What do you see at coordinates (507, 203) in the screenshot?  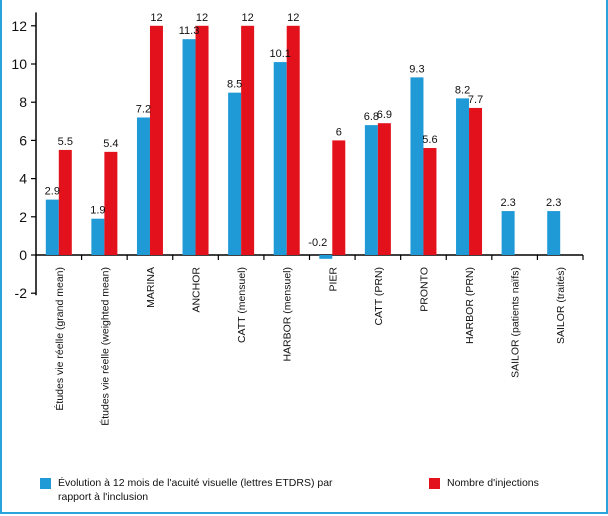 I see `data-label-acuity-10: 2.3` at bounding box center [507, 203].